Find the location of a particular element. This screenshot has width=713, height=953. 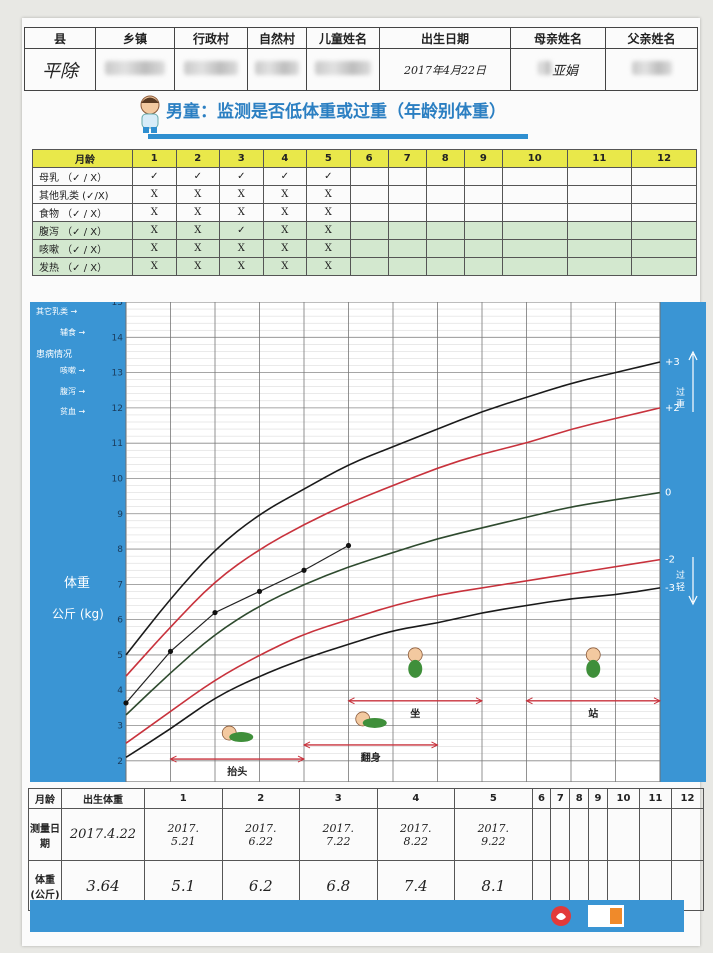

side-label-other-milk: 其它乳类 → is located at coordinates (57, 311).